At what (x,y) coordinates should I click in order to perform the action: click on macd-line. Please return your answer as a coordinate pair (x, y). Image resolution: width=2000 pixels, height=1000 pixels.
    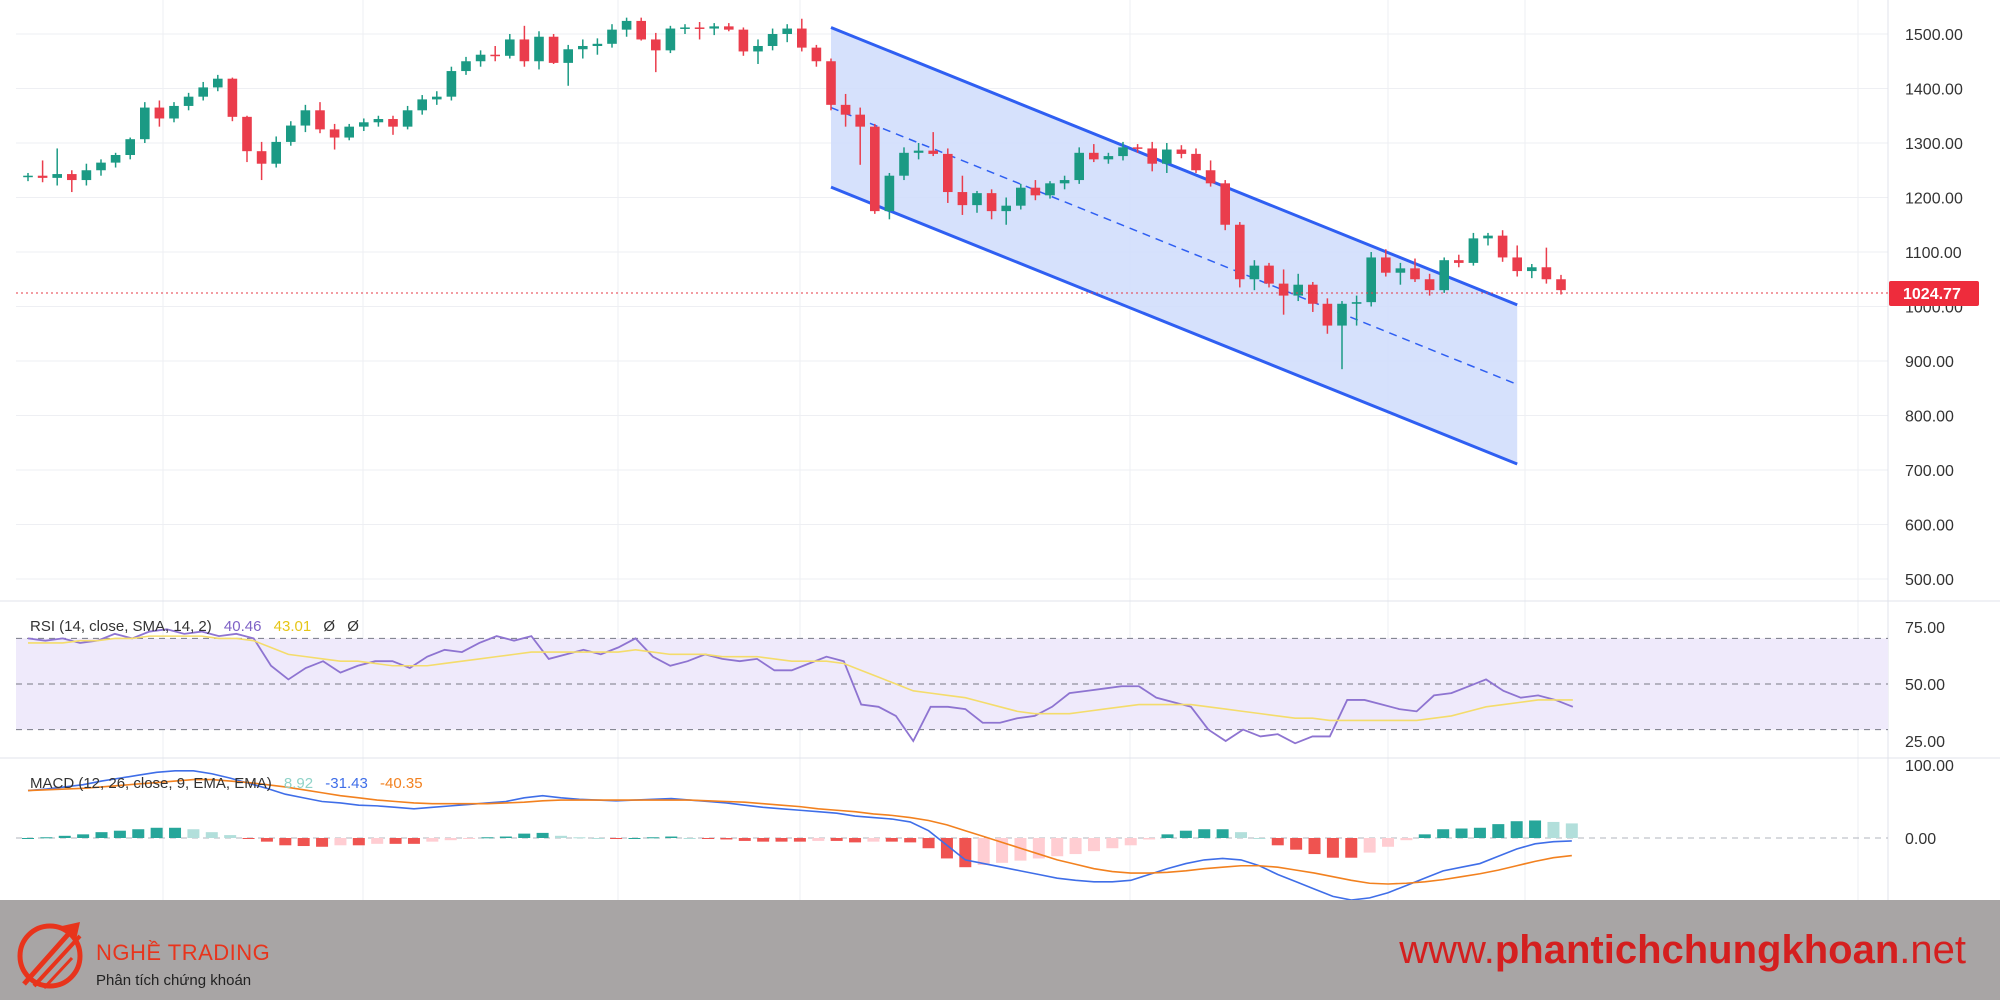
    Looking at the image, I should click on (799, 835).